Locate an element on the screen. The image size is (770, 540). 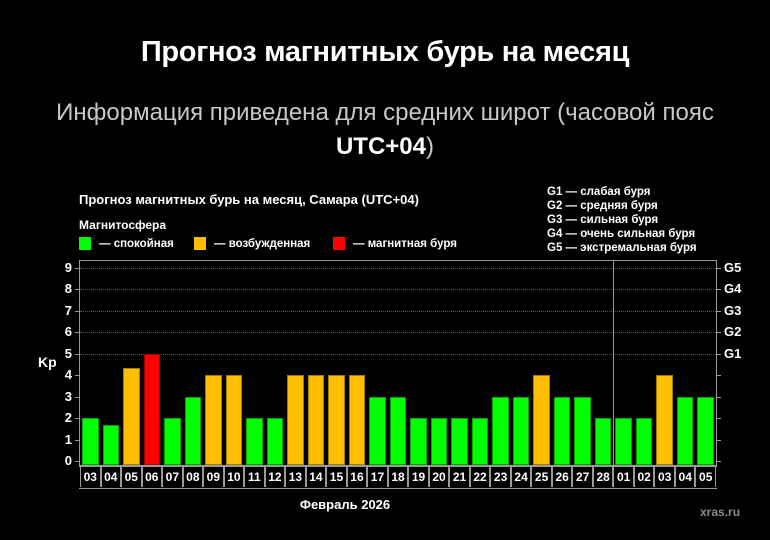
x-tick-label: 12 is located at coordinates (275, 477).